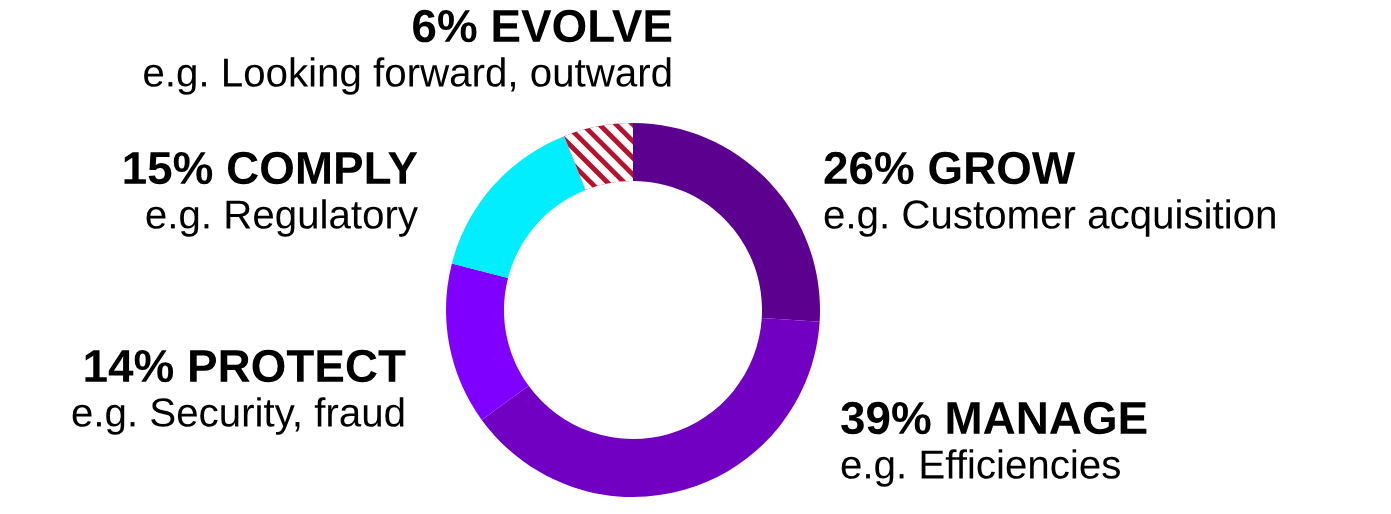  What do you see at coordinates (282, 218) in the screenshot?
I see `text: e.g. Regulatory` at bounding box center [282, 218].